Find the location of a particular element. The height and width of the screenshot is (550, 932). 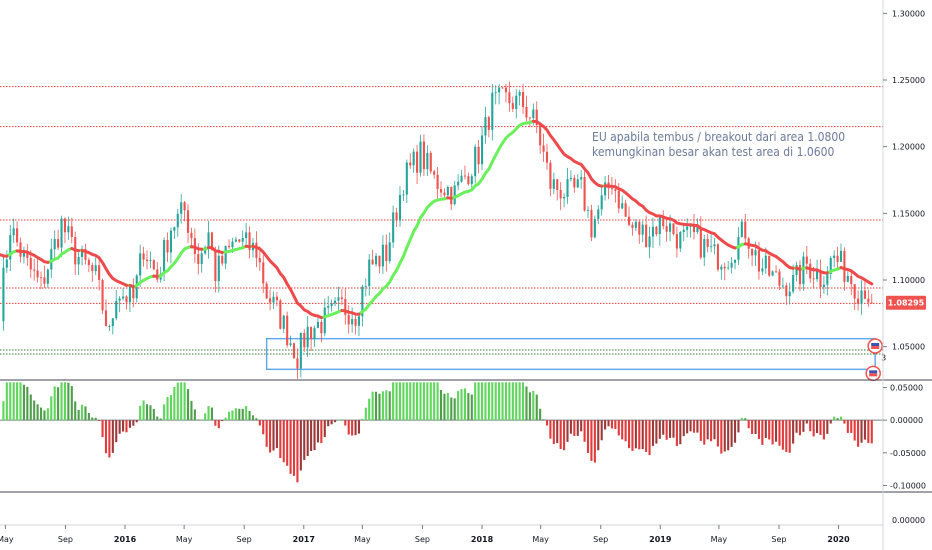

time-tick-label: 2018 is located at coordinates (482, 539).